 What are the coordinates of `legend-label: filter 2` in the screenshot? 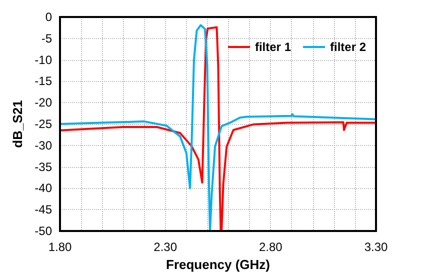 It's located at (348, 47).